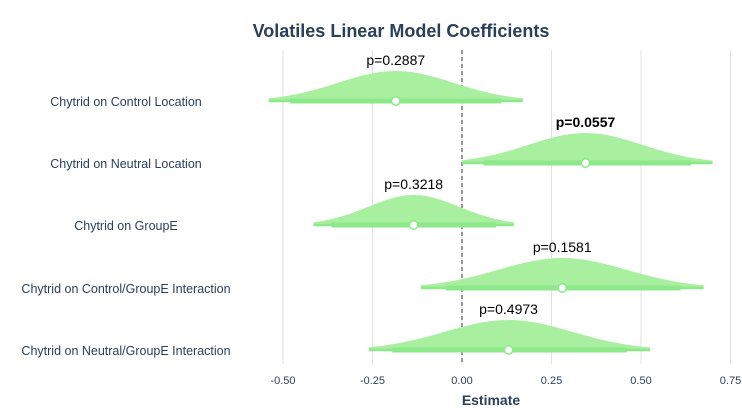  Describe the element at coordinates (586, 122) in the screenshot. I see `p-value-label: p=0.0557` at that location.